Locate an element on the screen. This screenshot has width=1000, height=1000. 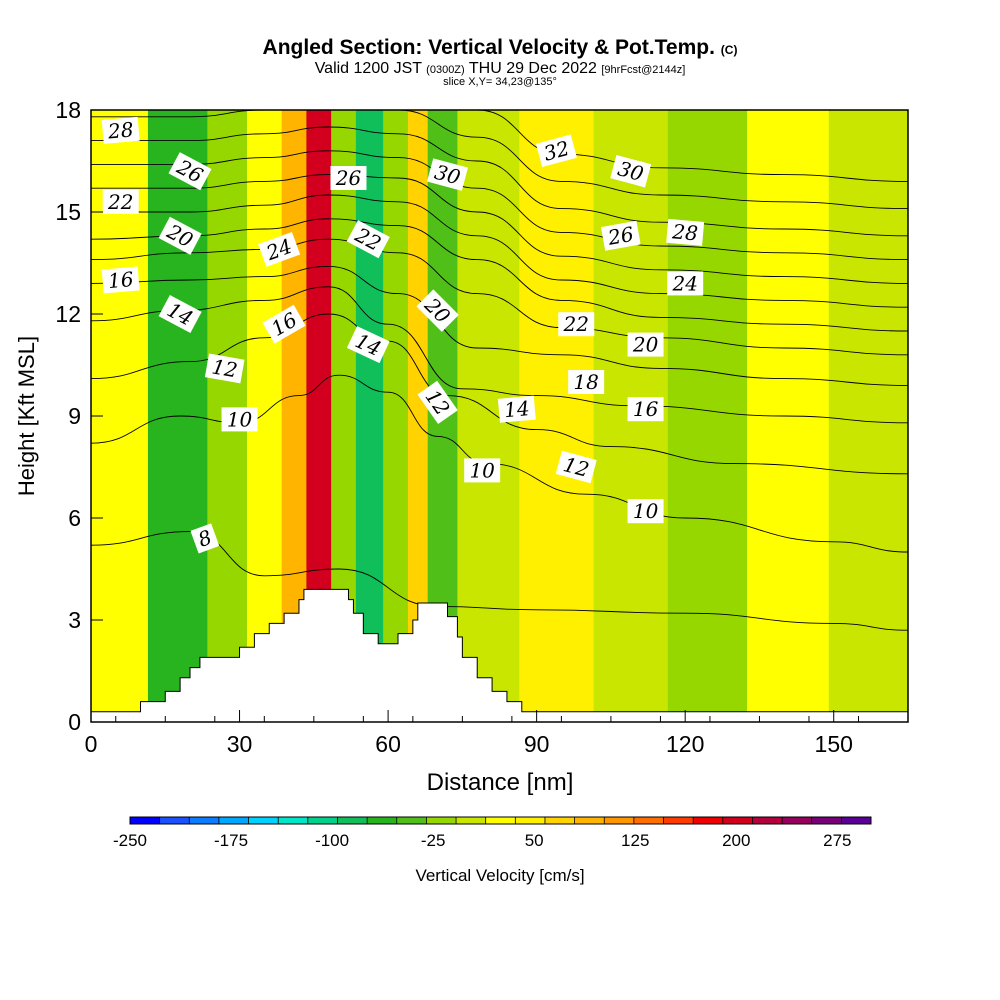
x-tick-label: 90 is located at coordinates (537, 744).